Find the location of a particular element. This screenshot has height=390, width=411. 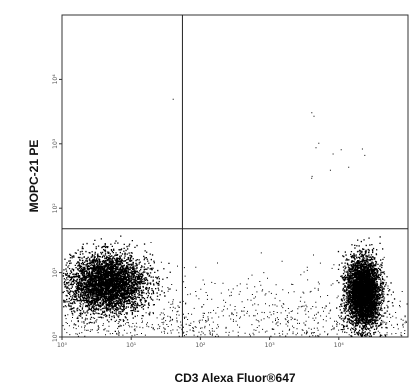

x-tick-label: 10⁴ is located at coordinates (339, 345).